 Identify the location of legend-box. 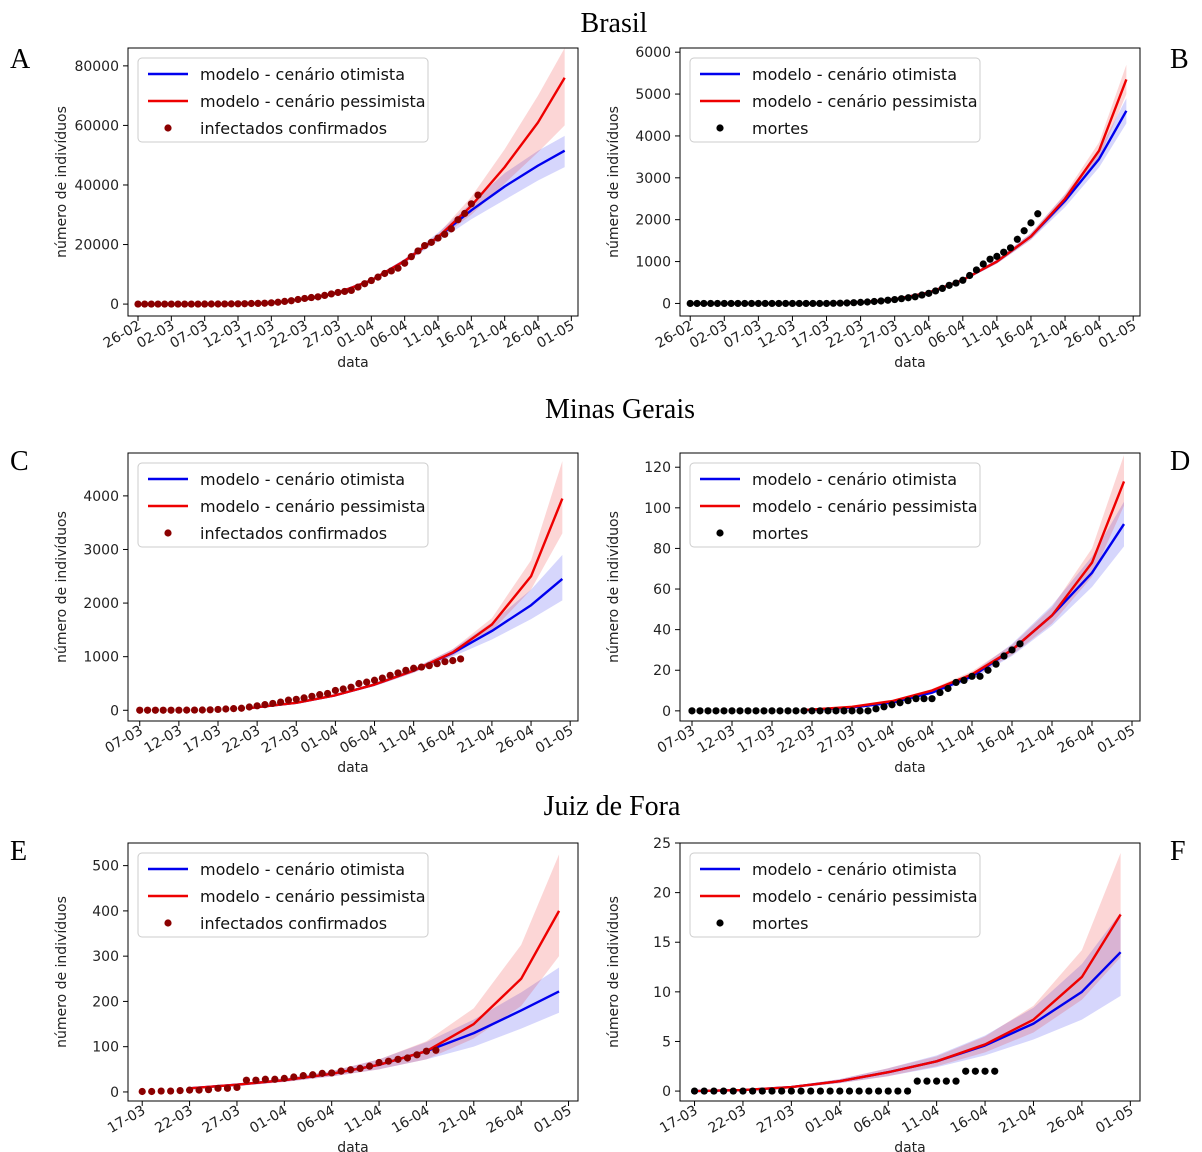
(283, 895).